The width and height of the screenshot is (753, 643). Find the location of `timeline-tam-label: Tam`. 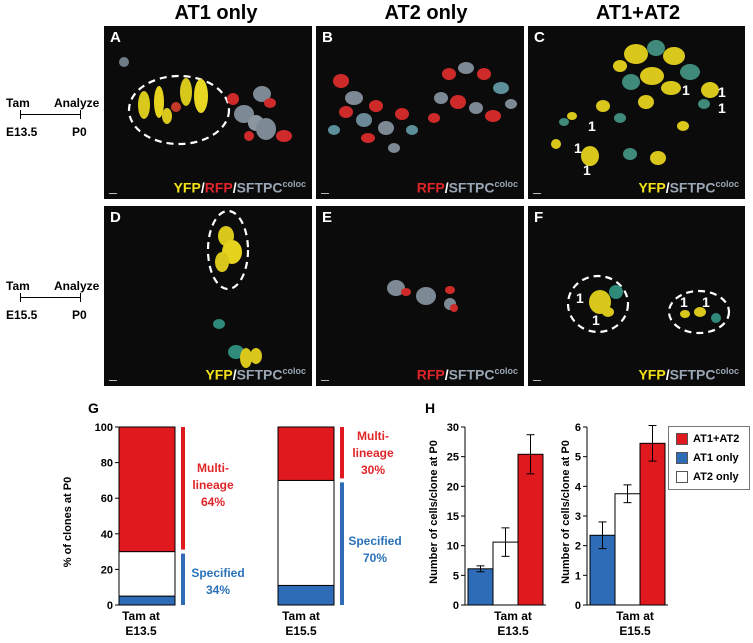

timeline-tam-label: Tam is located at coordinates (18, 286).